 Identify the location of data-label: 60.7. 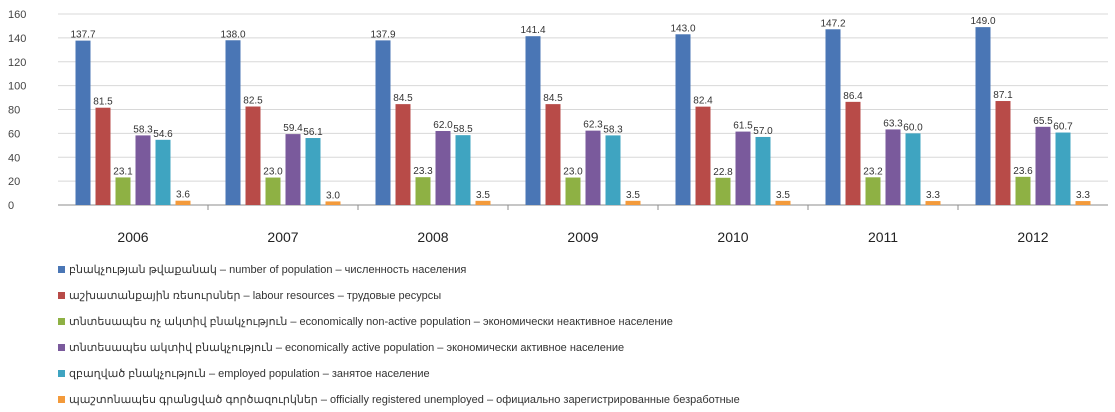
(1063, 127).